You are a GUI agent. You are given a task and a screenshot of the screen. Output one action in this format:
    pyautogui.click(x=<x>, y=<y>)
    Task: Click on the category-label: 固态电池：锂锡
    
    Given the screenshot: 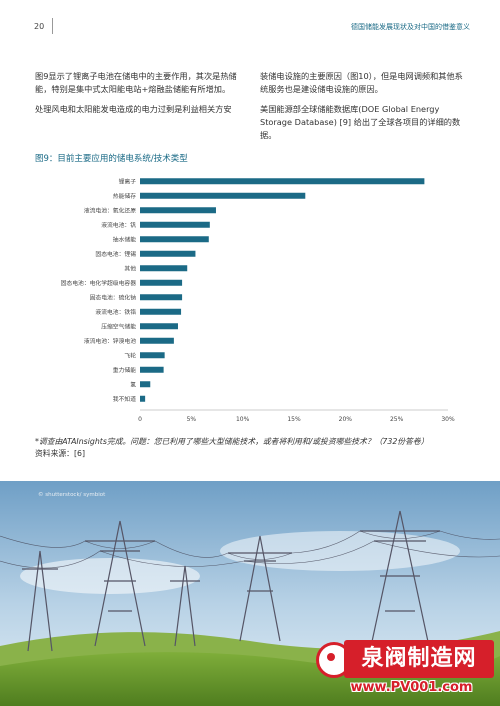 What is the action you would take?
    pyautogui.click(x=115, y=254)
    